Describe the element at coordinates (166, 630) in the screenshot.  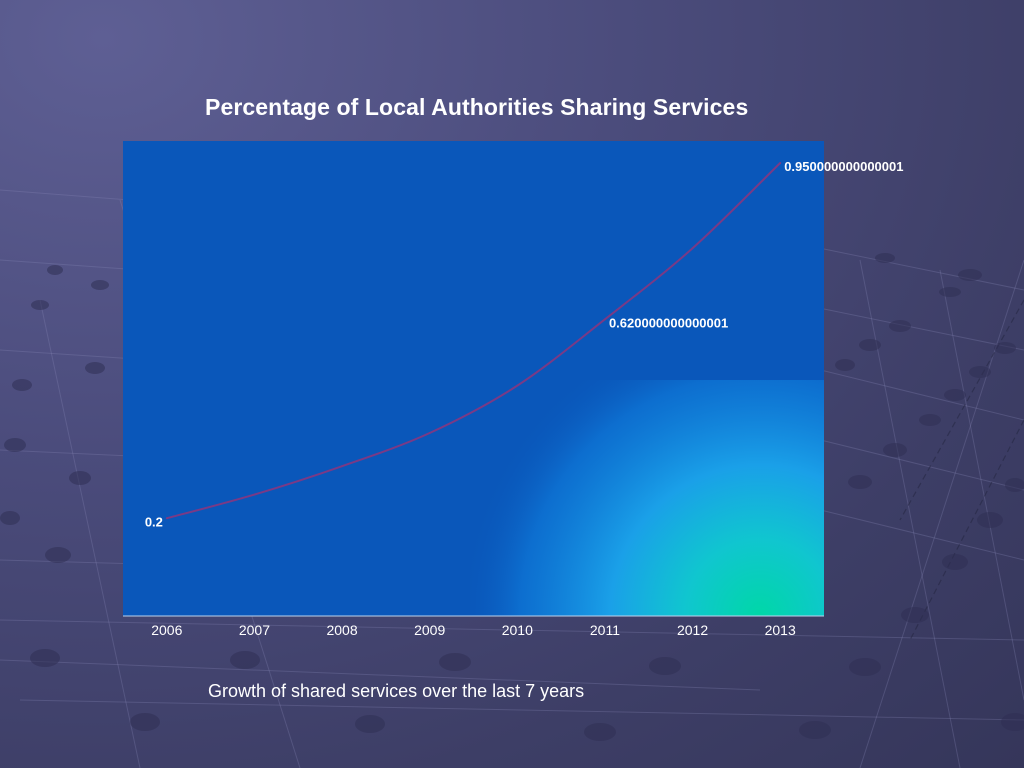
I see `x-tick-label: 2006` at that location.